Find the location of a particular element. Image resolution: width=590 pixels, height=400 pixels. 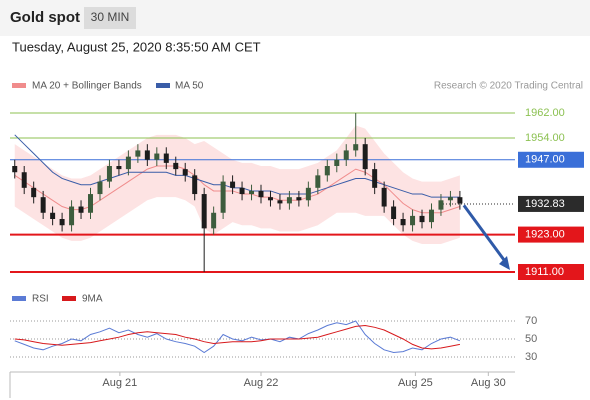

rsi-tick-label: 50 is located at coordinates (531, 339).